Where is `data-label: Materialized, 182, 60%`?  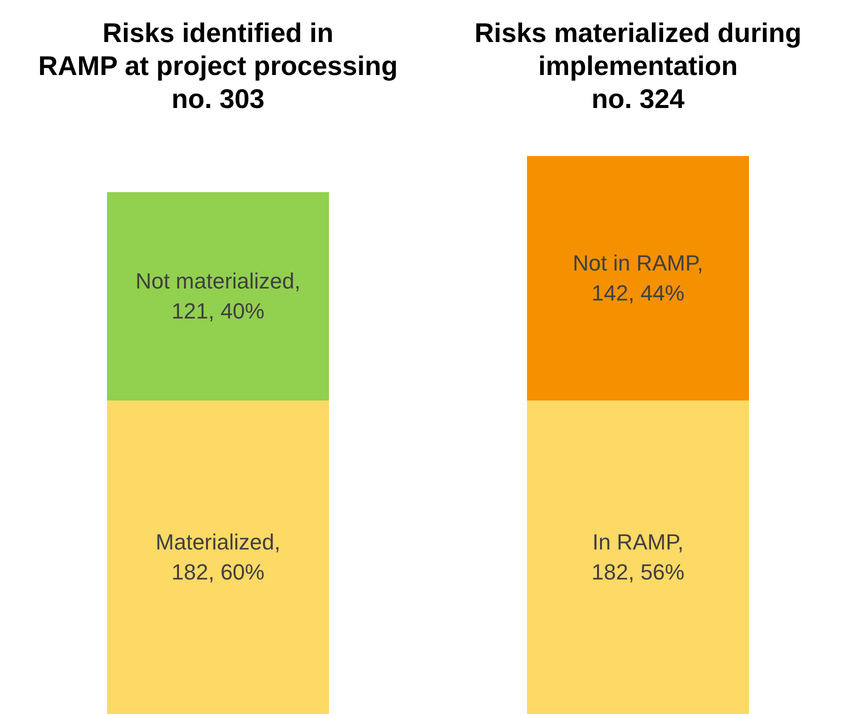 data-label: Materialized, 182, 60% is located at coordinates (218, 556).